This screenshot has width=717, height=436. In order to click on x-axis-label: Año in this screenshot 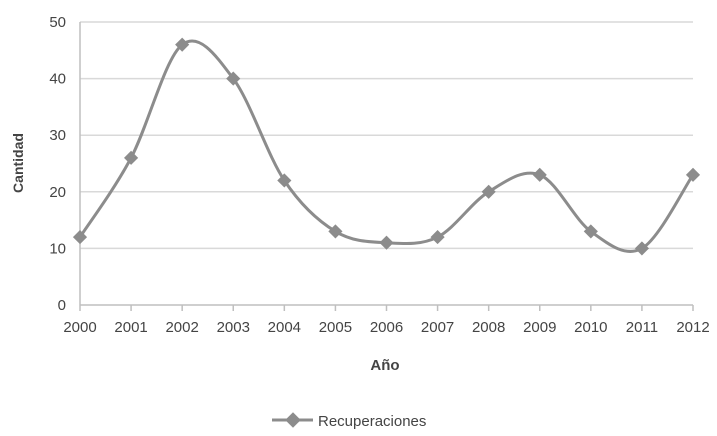, I will do `click(384, 365)`.